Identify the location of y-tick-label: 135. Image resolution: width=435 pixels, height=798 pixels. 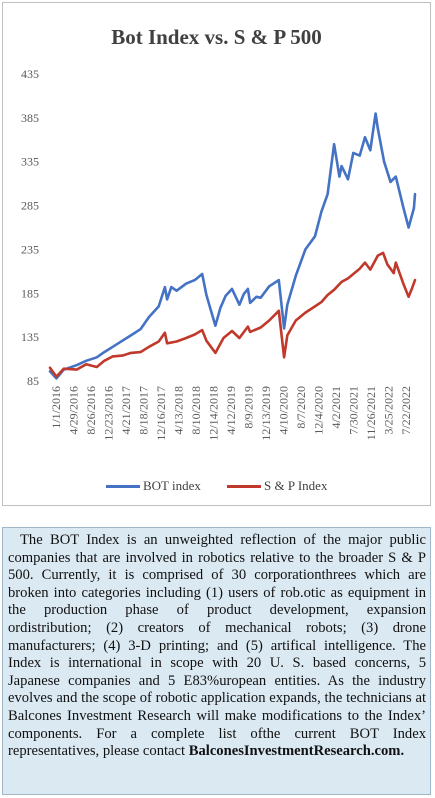
(30, 337).